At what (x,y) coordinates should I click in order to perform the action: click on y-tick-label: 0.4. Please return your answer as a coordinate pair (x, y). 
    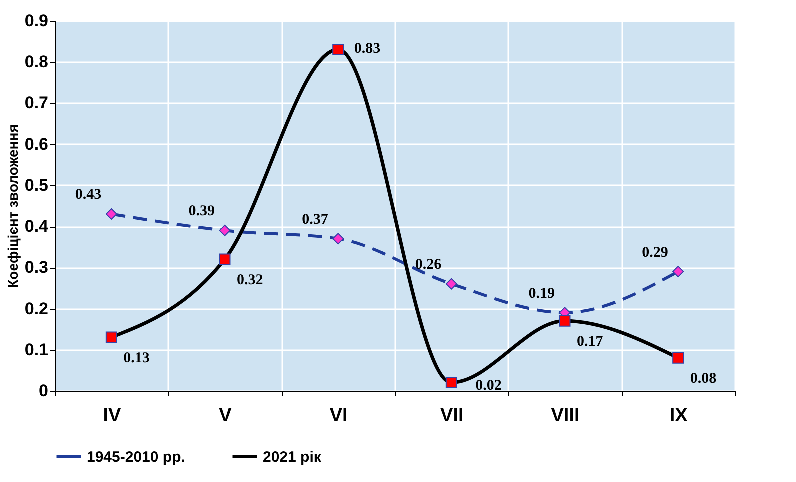
    Looking at the image, I should click on (37, 226).